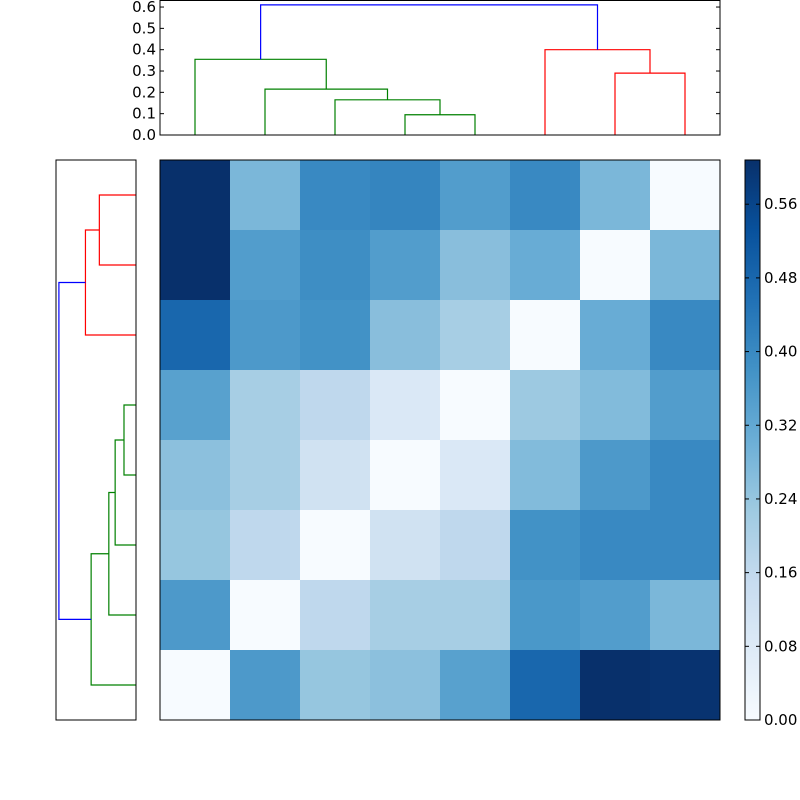 The height and width of the screenshot is (800, 800). I want to click on colorbar-tick-label: 0.08, so click(780, 646).